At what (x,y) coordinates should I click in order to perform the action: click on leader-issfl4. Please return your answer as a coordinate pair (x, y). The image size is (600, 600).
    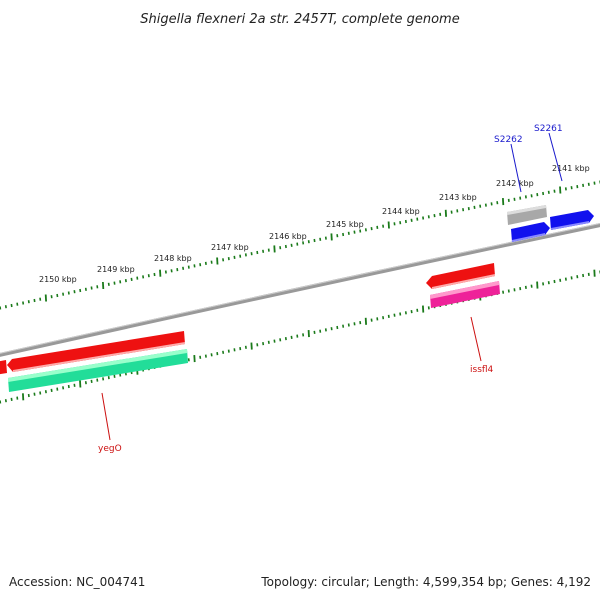
    Looking at the image, I should click on (476, 339).